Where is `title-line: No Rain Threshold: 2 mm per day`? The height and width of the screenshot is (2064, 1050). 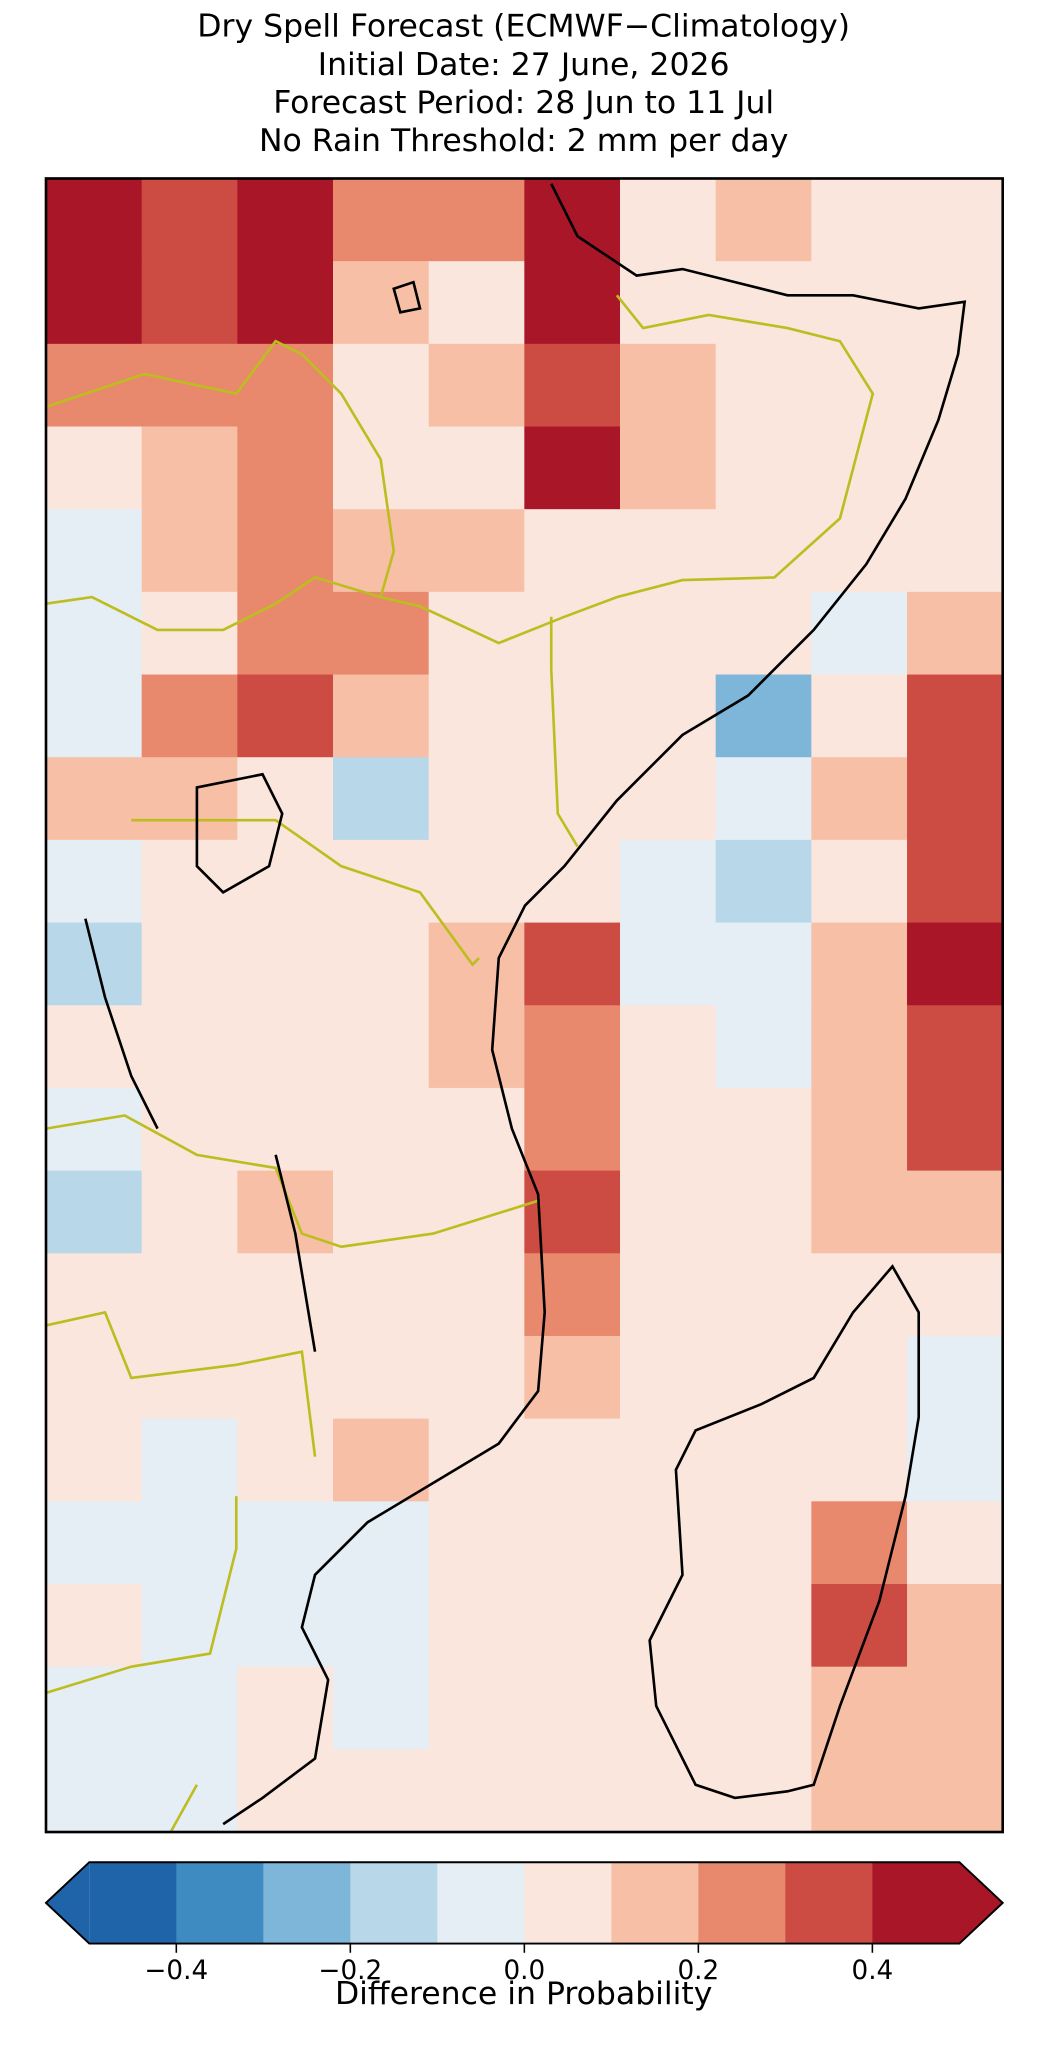
title-line: No Rain Threshold: 2 mm per day is located at coordinates (523, 141).